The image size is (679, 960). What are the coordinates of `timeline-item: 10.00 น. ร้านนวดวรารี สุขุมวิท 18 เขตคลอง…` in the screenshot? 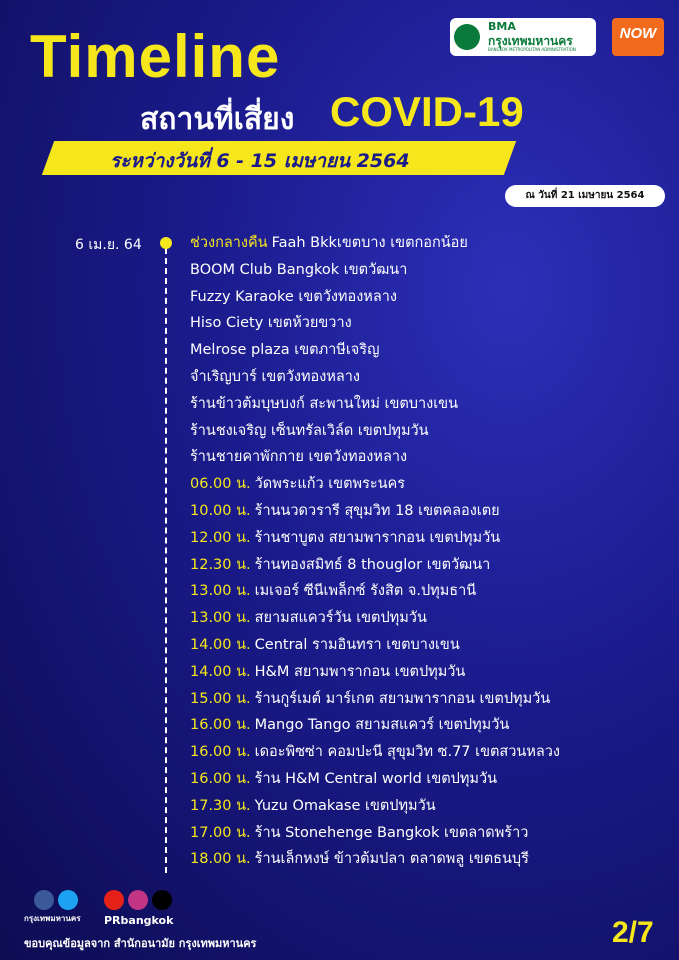 It's located at (345, 510).